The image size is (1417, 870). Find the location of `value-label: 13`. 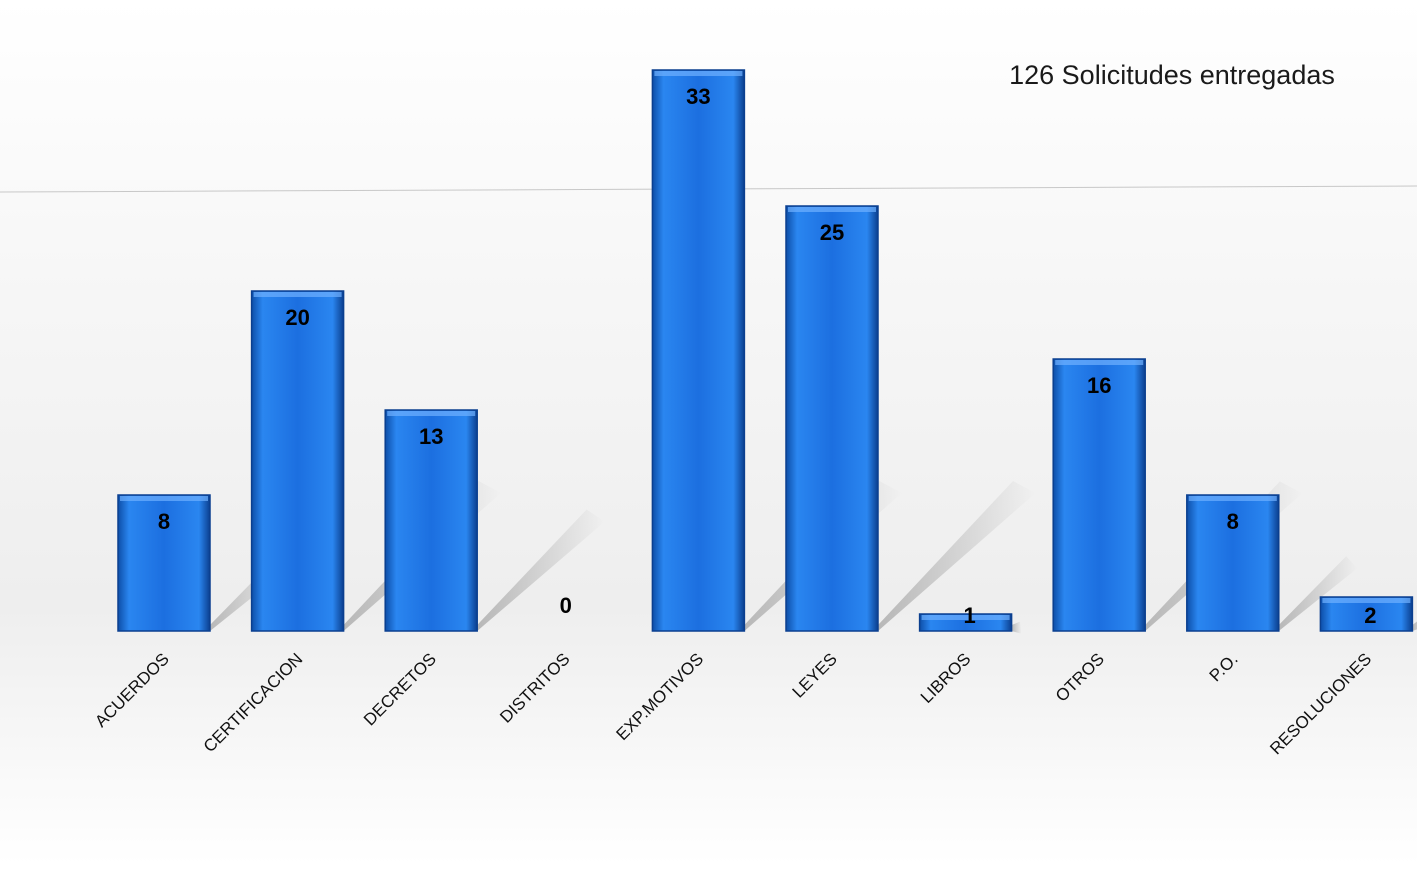

value-label: 13 is located at coordinates (431, 436).